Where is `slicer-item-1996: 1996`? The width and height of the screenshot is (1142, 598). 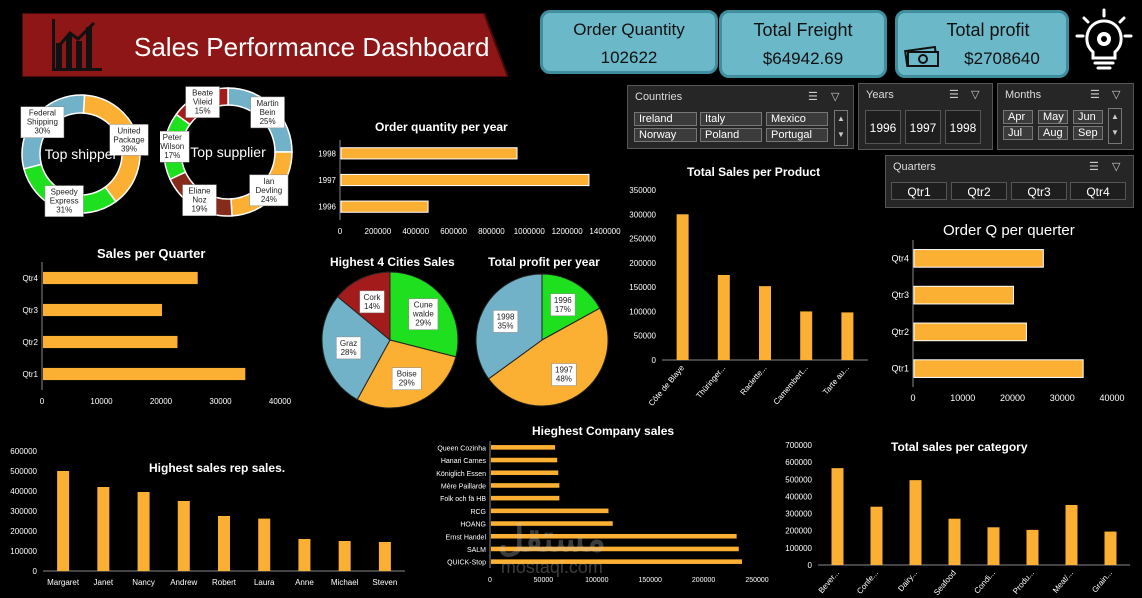 slicer-item-1996: 1996 is located at coordinates (883, 127).